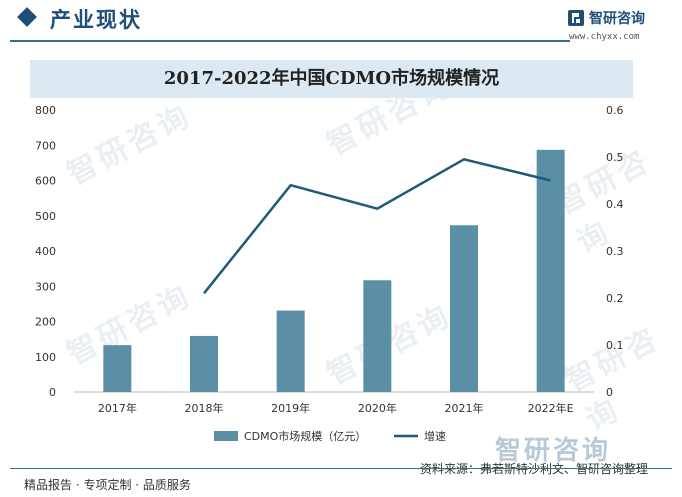 The image size is (682, 497). I want to click on chart-title-bar: 2017-2022年中国CDMO市场规模情况, so click(331, 79).